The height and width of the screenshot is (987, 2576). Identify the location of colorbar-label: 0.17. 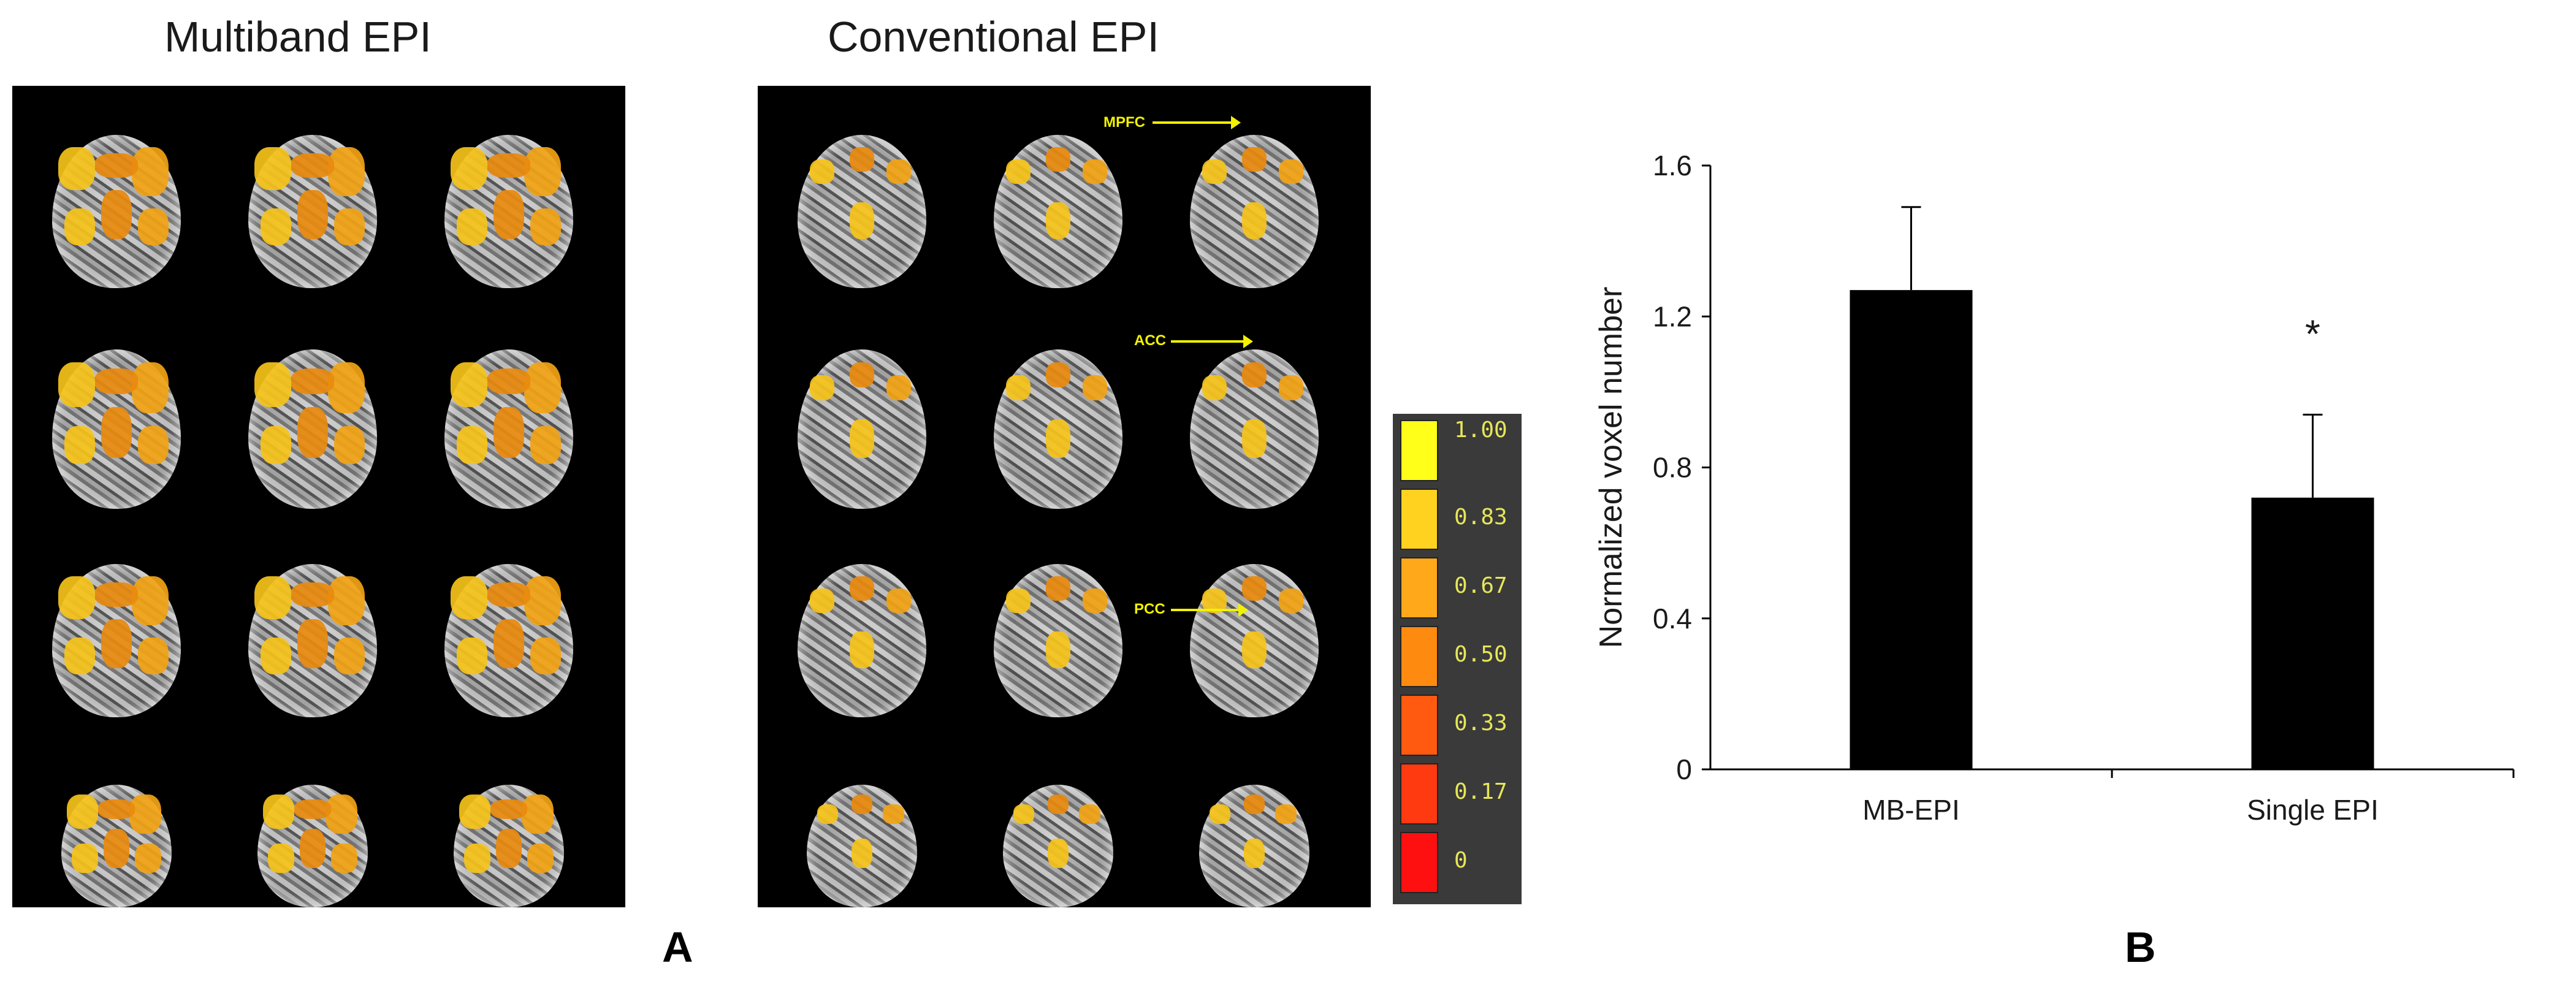
(1480, 791).